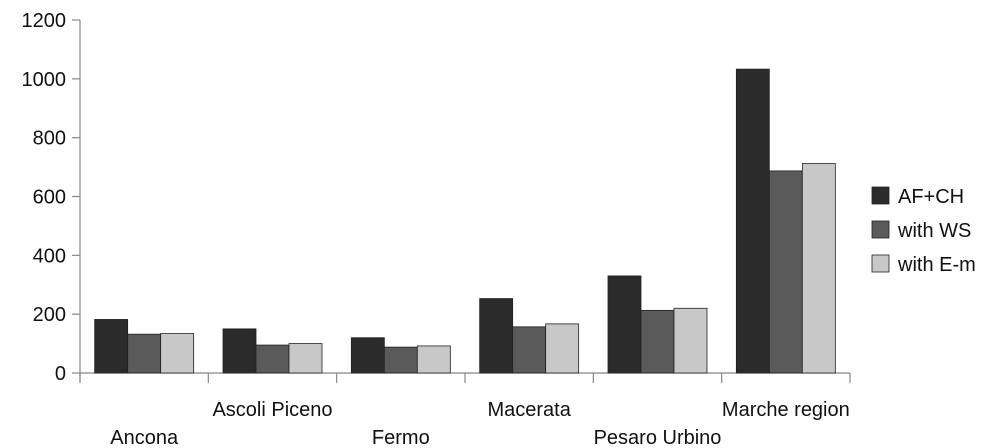 Image resolution: width=997 pixels, height=448 pixels. What do you see at coordinates (529, 410) in the screenshot?
I see `x-category-label: Macerata` at bounding box center [529, 410].